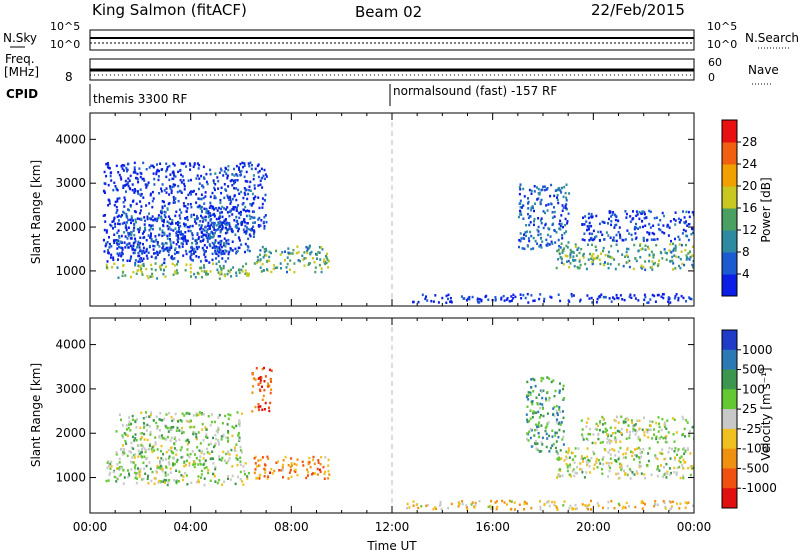 This screenshot has height=554, width=800. I want to click on colorbar-swatch, so click(729, 263).